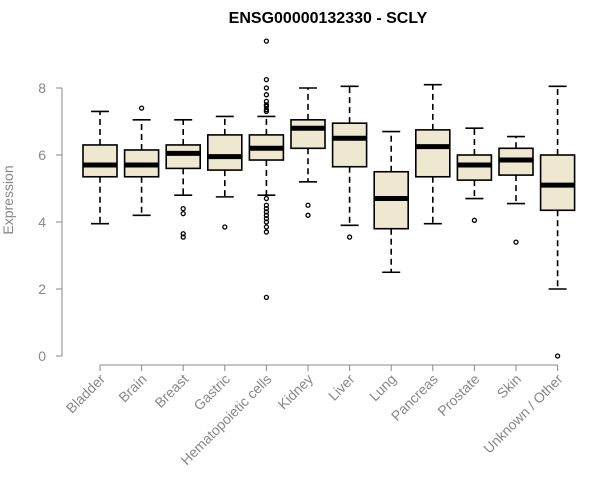 This screenshot has height=500, width=600. Describe the element at coordinates (296, 392) in the screenshot. I see `x-tick-label: Kidney` at that location.